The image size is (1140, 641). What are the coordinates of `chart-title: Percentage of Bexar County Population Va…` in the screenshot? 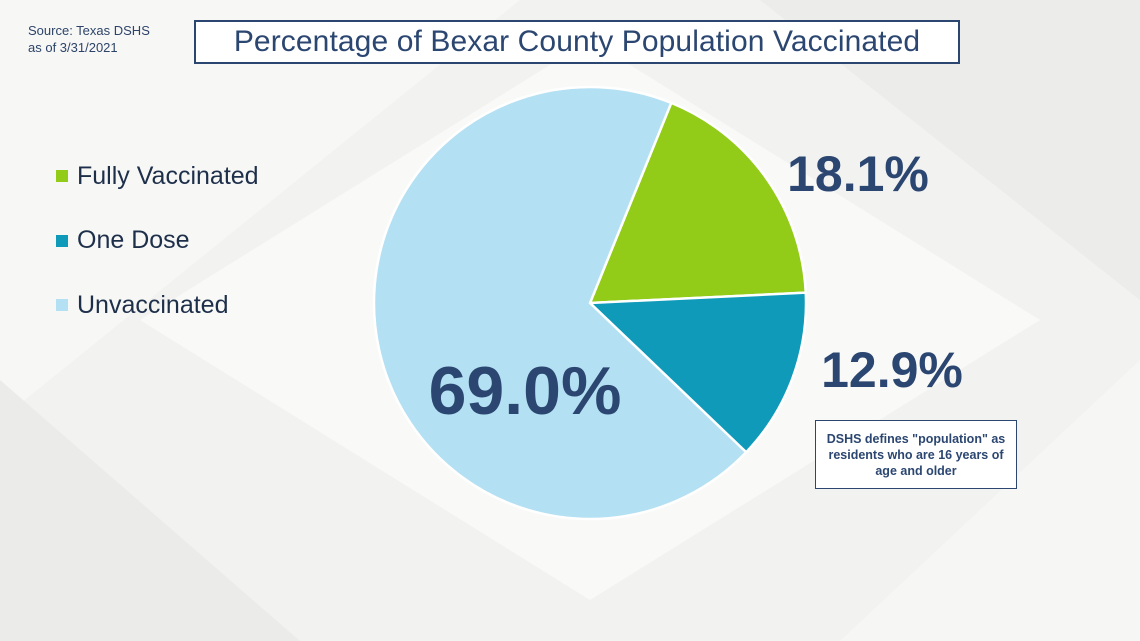 It's located at (577, 41).